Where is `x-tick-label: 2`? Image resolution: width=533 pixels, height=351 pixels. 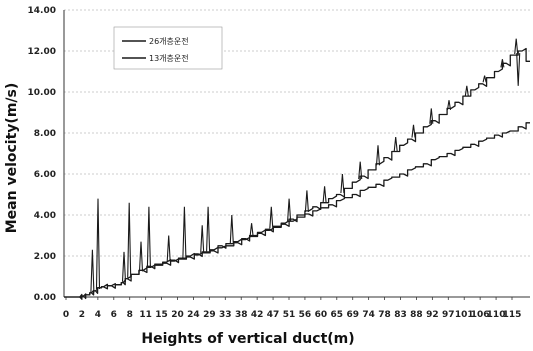 x-tick-label: 2 is located at coordinates (82, 315).